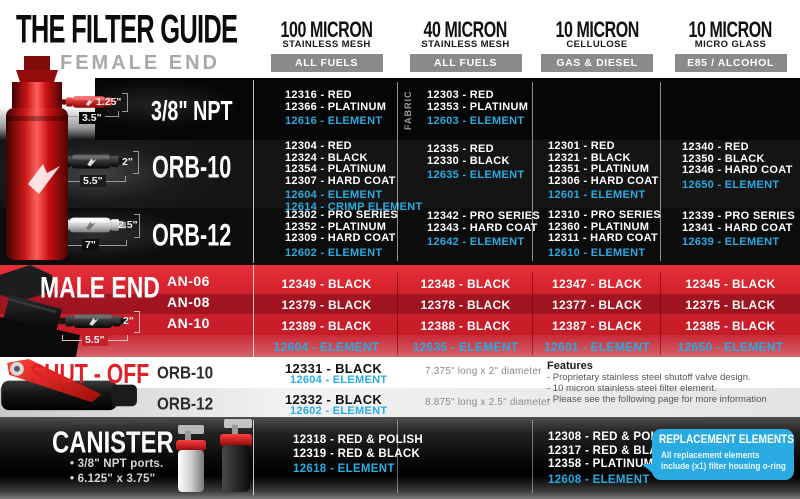 This screenshot has width=800, height=499. Describe the element at coordinates (465, 347) in the screenshot. I see `cell-element-40micron: 12635 - ELEMENT` at that location.